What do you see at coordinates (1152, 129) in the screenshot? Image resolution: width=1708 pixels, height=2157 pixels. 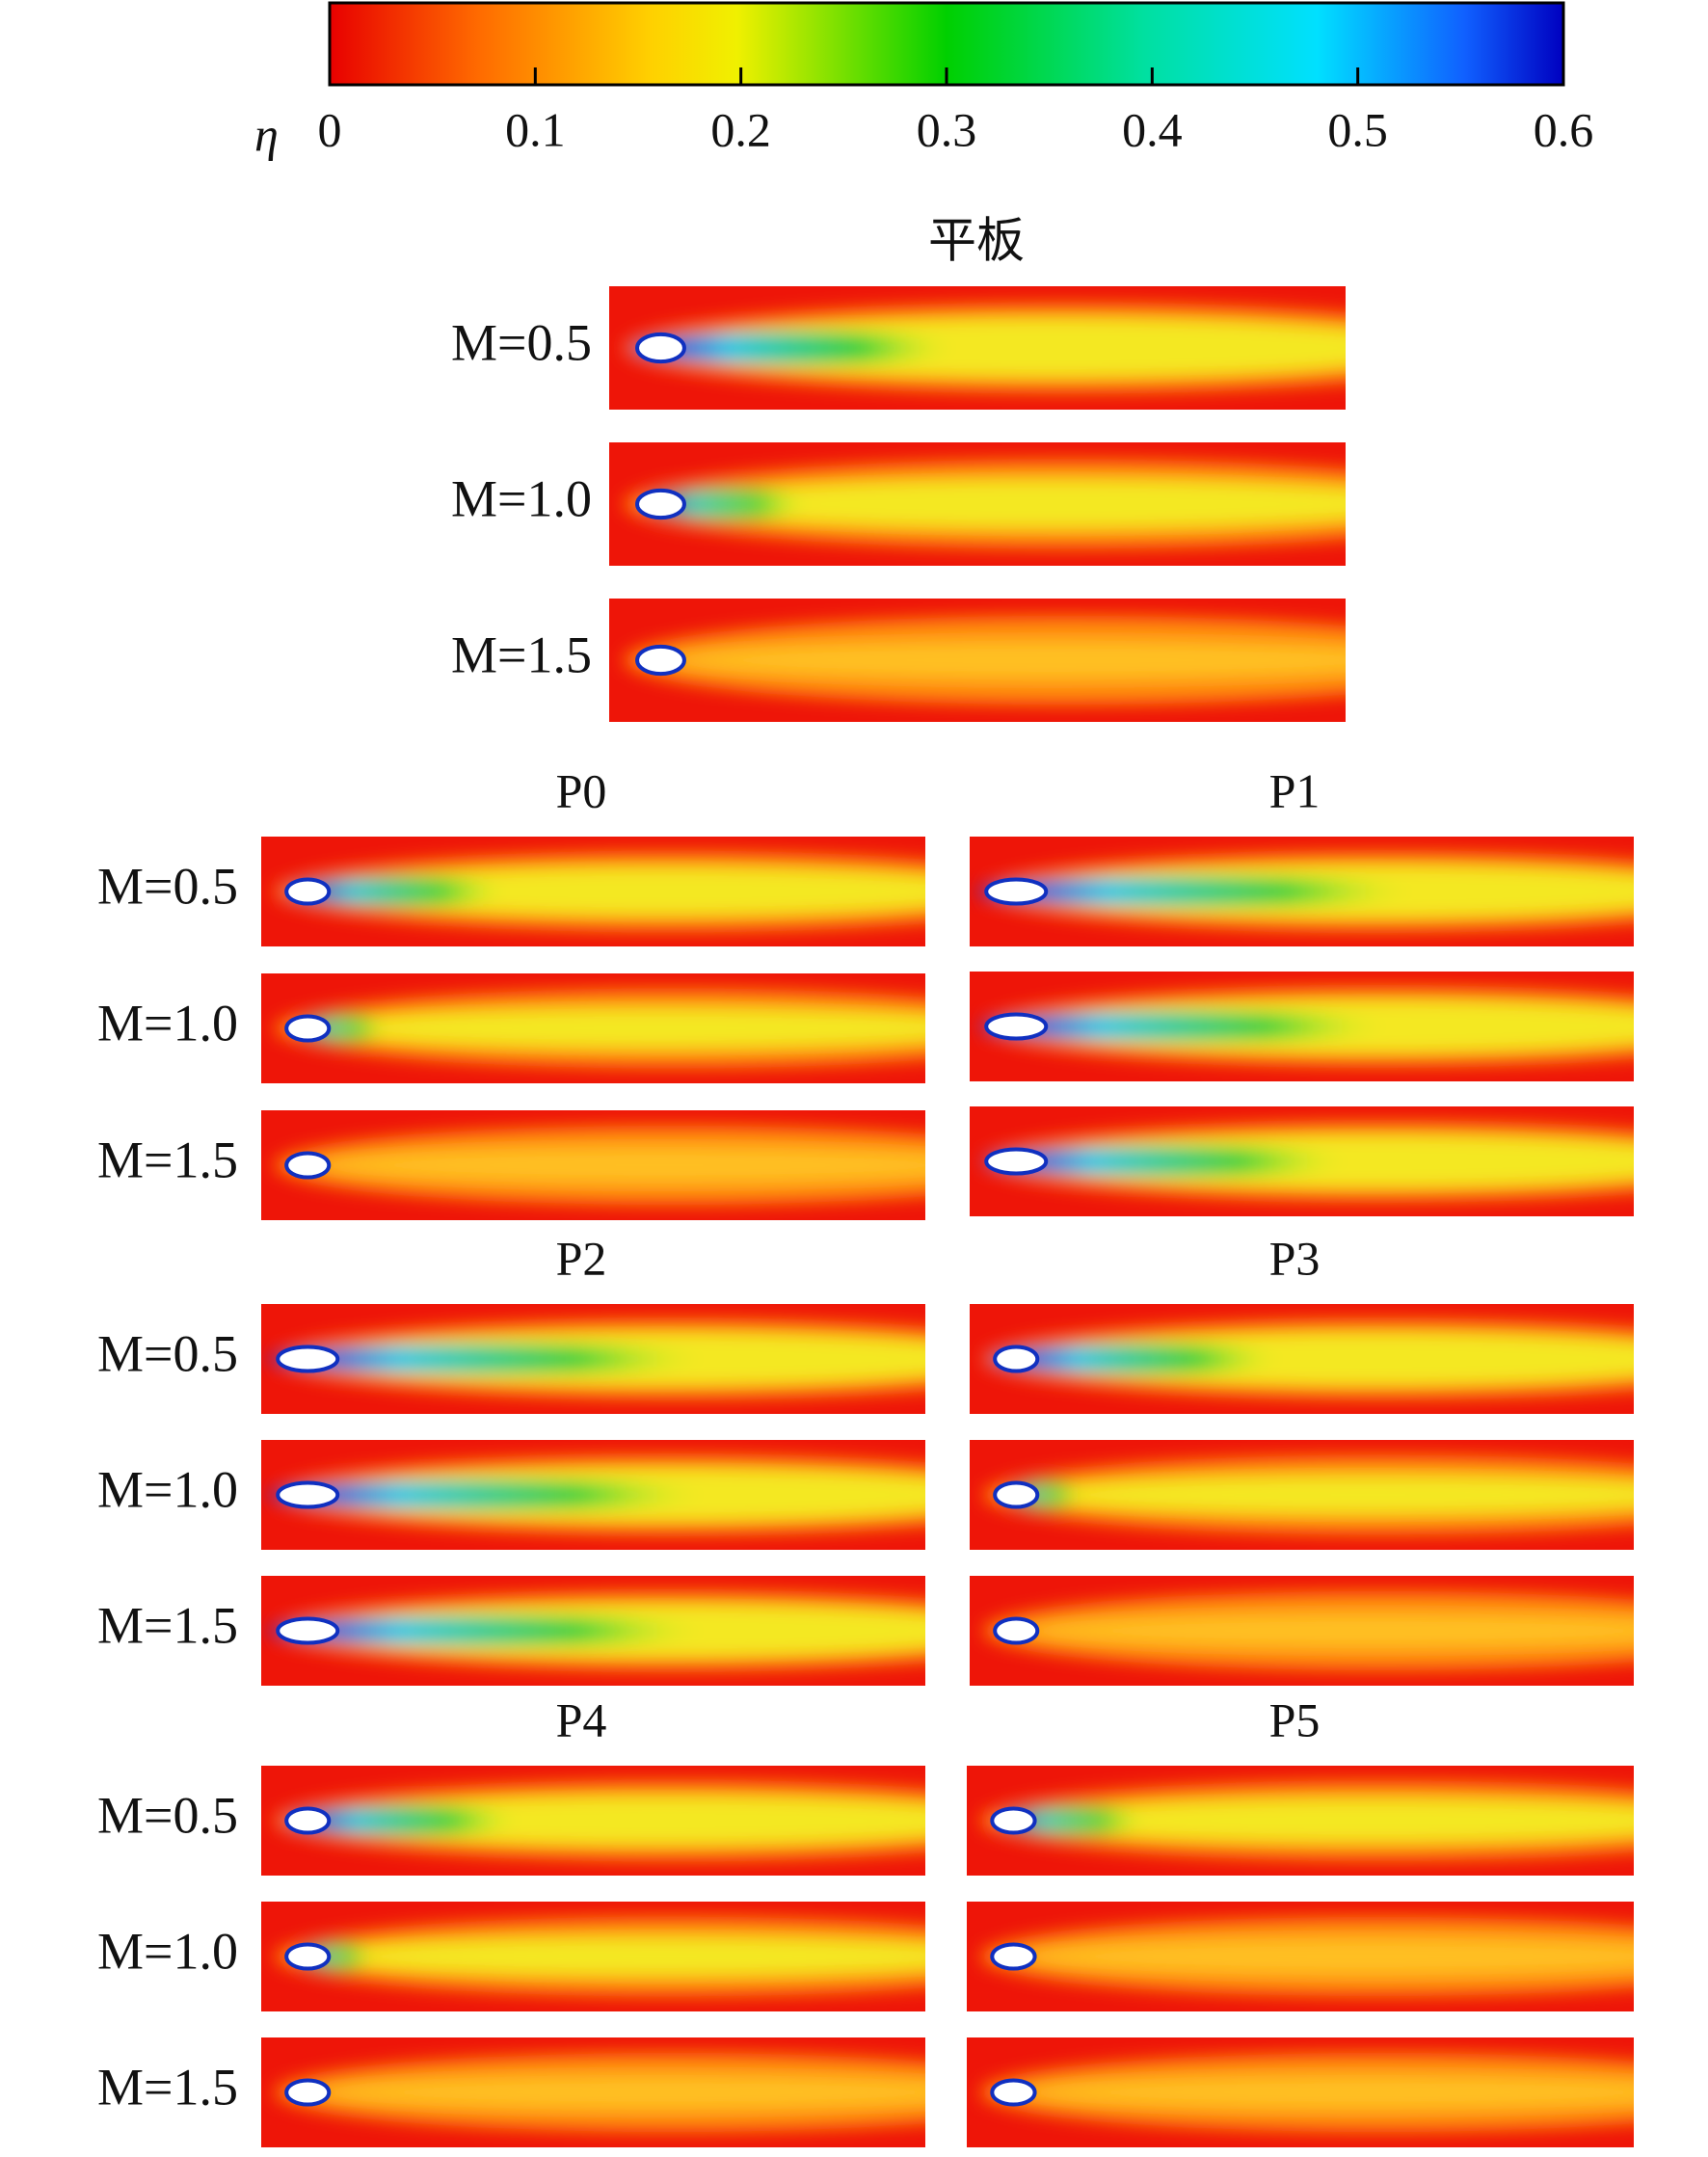 I see `colorbar-tick-label: 0.4` at bounding box center [1152, 129].